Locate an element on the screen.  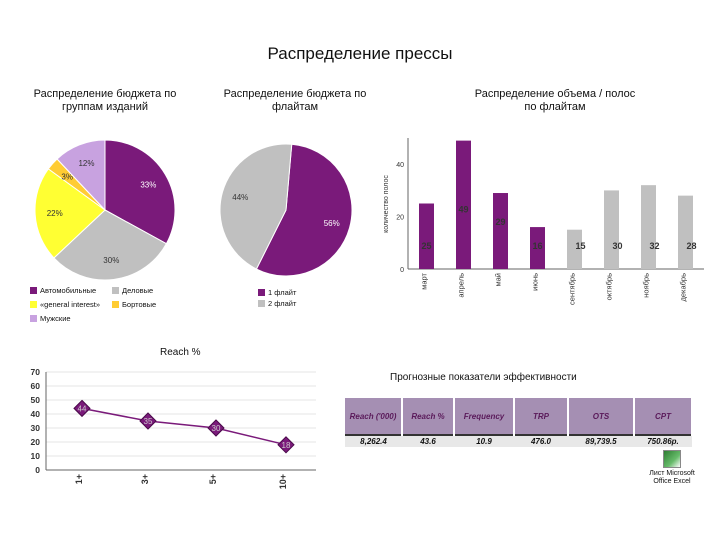
x-tick-label: 10+ is located at coordinates (283, 481).